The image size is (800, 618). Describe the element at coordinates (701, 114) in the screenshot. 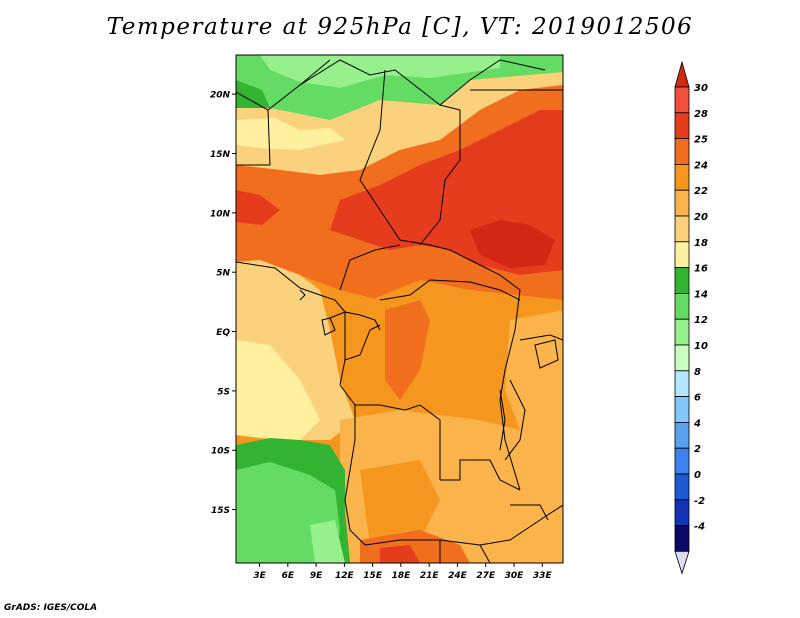

I see `colorbar-label: 28` at that location.